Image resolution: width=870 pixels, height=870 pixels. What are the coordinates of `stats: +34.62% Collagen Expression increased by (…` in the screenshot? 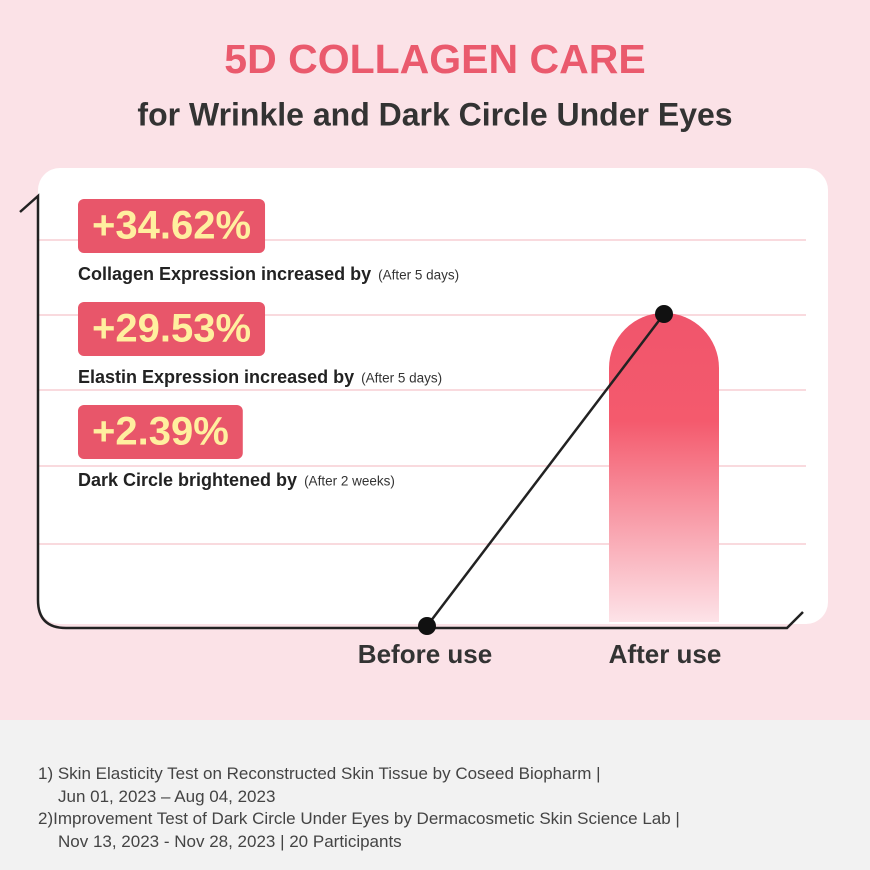 It's located at (268, 344).